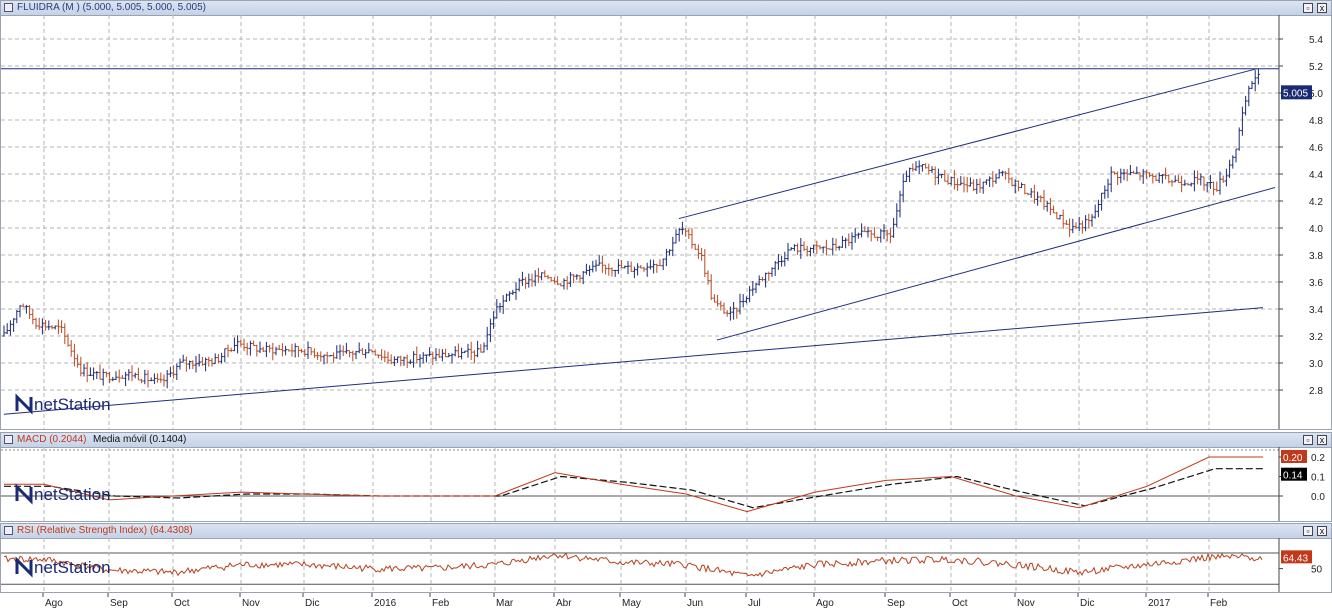 This screenshot has height=611, width=1332. I want to click on netstation-logo: netStation, so click(63, 494).